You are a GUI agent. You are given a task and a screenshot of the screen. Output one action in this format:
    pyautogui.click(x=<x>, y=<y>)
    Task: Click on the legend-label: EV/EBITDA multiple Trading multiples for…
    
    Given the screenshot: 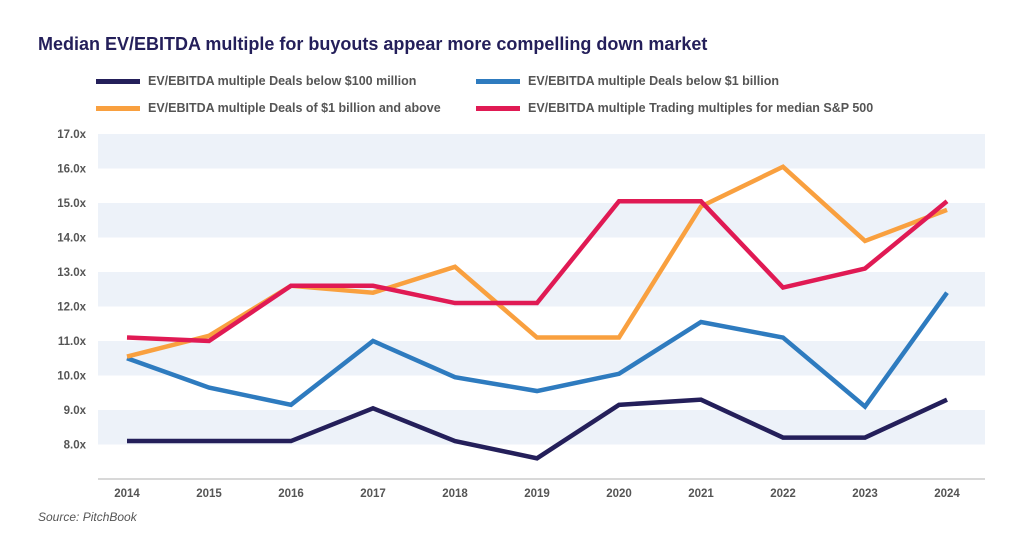 What is the action you would take?
    pyautogui.click(x=701, y=108)
    